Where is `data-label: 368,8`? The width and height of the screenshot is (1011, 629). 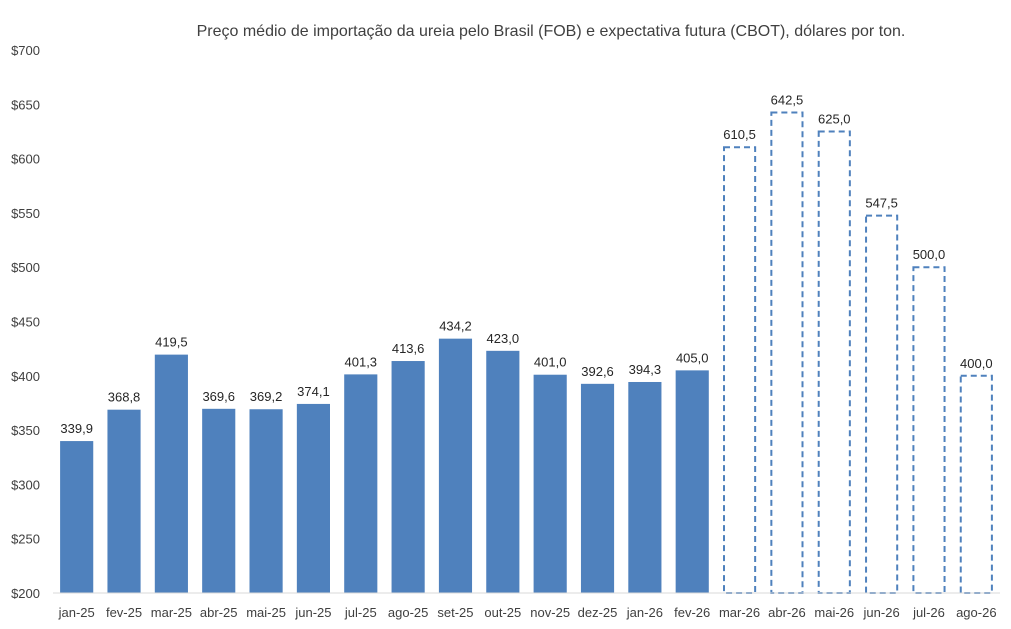
data-label: 368,8 is located at coordinates (124, 397).